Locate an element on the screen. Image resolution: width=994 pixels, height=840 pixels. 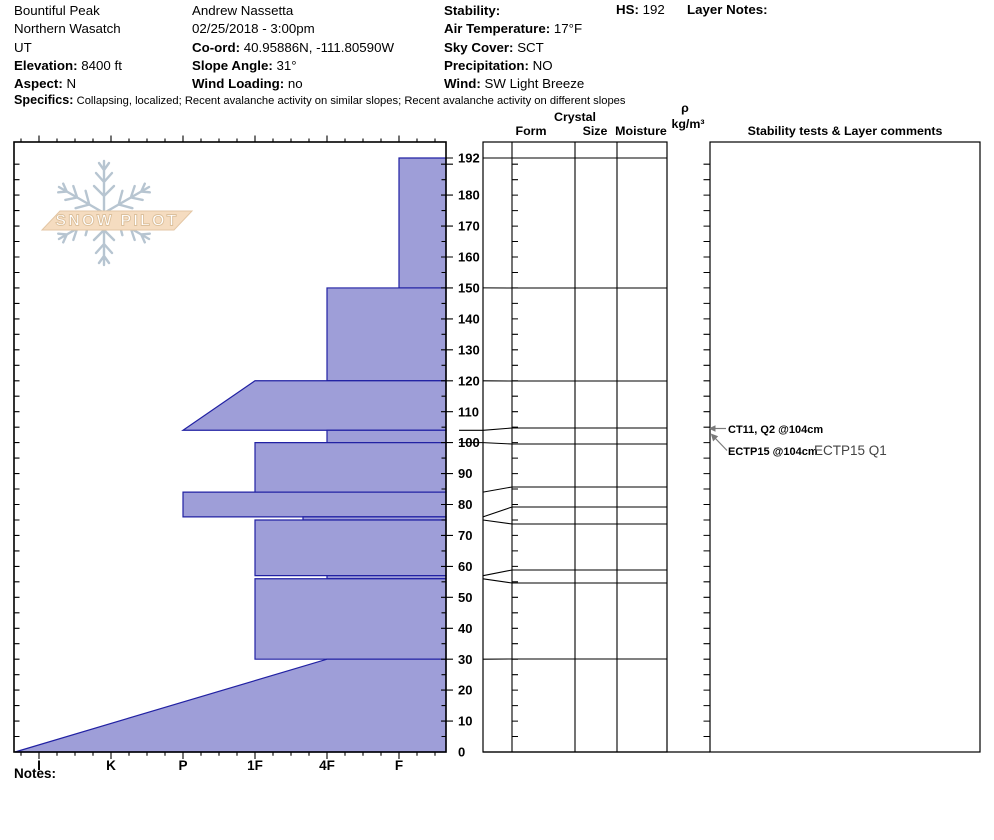
notes-label: Notes: is located at coordinates (35, 773).